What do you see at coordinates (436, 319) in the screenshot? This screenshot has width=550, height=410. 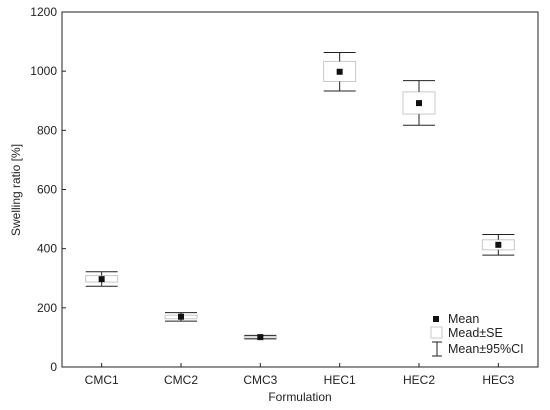 I see `legend-mean-marker` at bounding box center [436, 319].